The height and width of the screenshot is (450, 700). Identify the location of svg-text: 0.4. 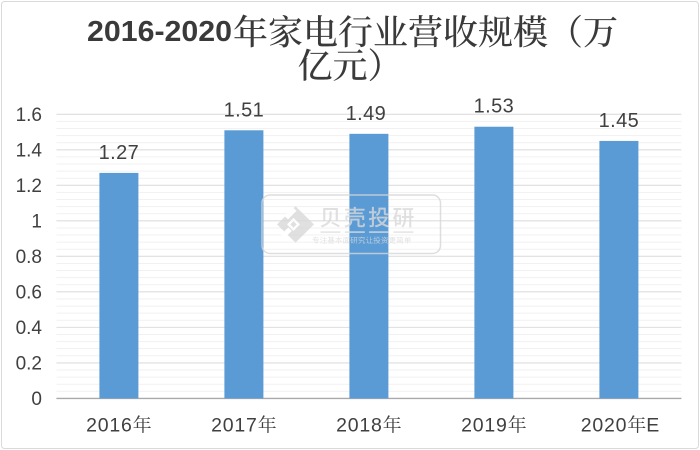
(29, 328).